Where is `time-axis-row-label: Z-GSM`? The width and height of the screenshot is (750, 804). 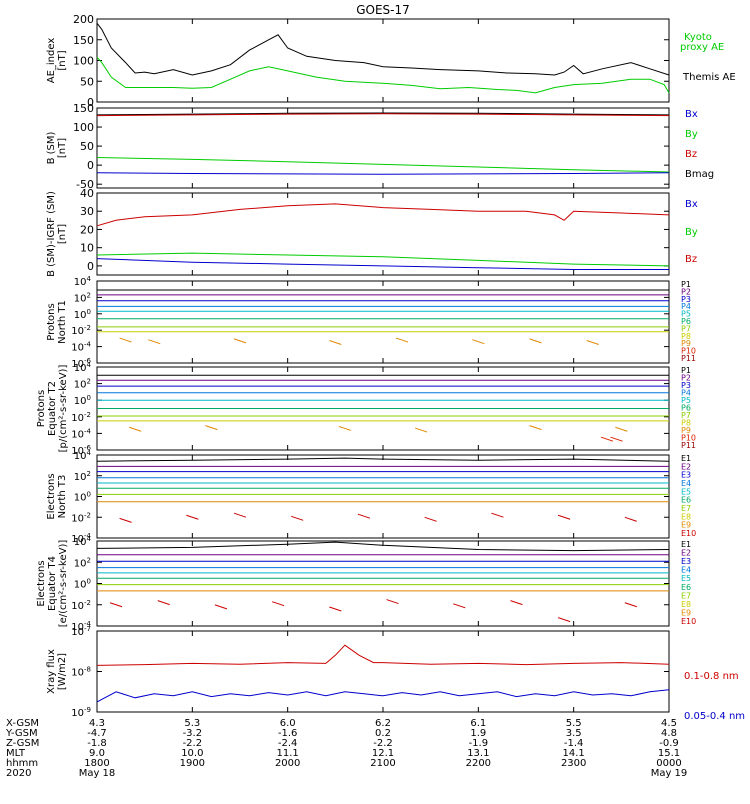 time-axis-row-label: Z-GSM is located at coordinates (22, 743).